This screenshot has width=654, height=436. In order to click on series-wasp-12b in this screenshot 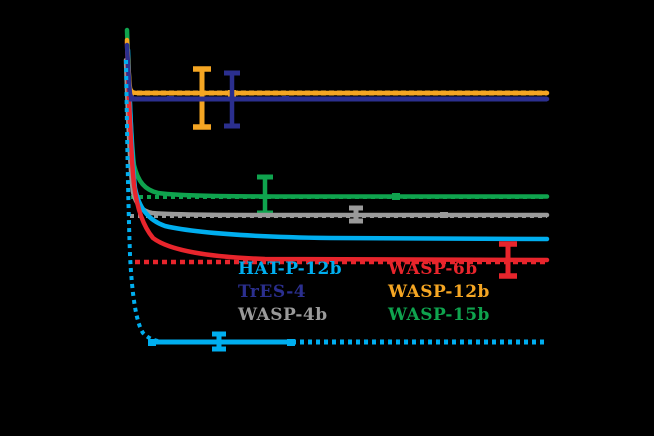, I will do `click(337, 83)`.